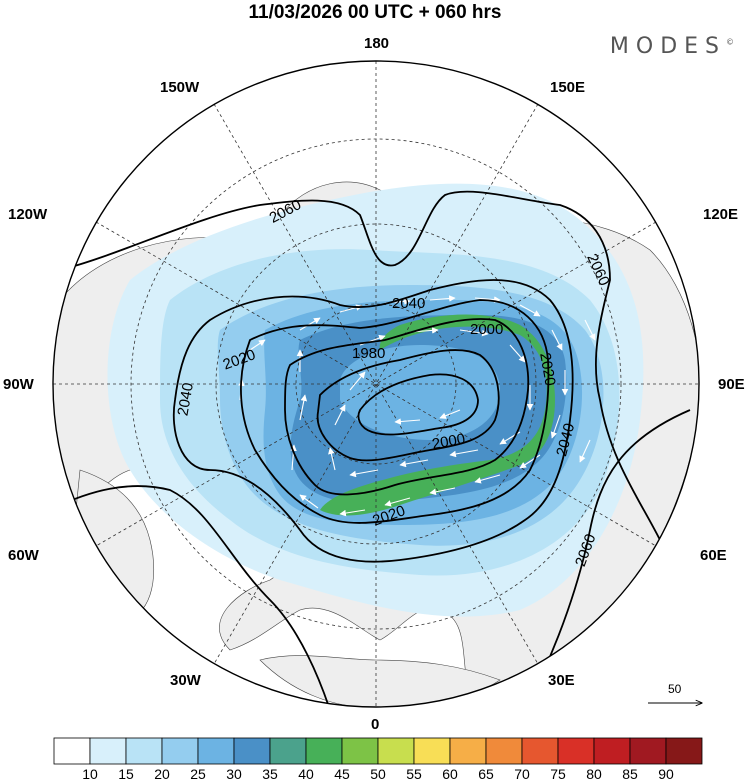 Image resolution: width=750 pixels, height=782 pixels. Describe the element at coordinates (306, 774) in the screenshot. I see `colorbar-tick-label: 40` at that location.